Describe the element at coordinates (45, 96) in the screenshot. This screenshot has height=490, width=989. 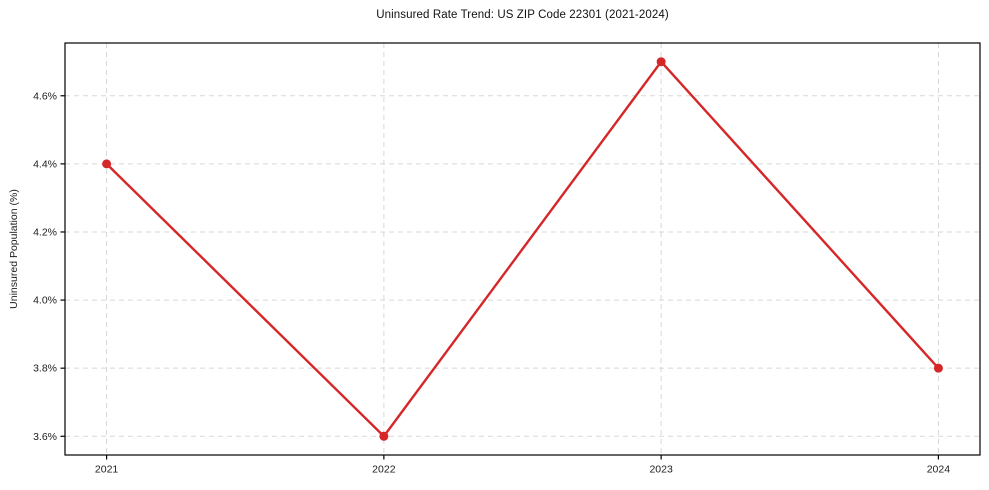
I see `y-tick-label: 4.6%` at that location.